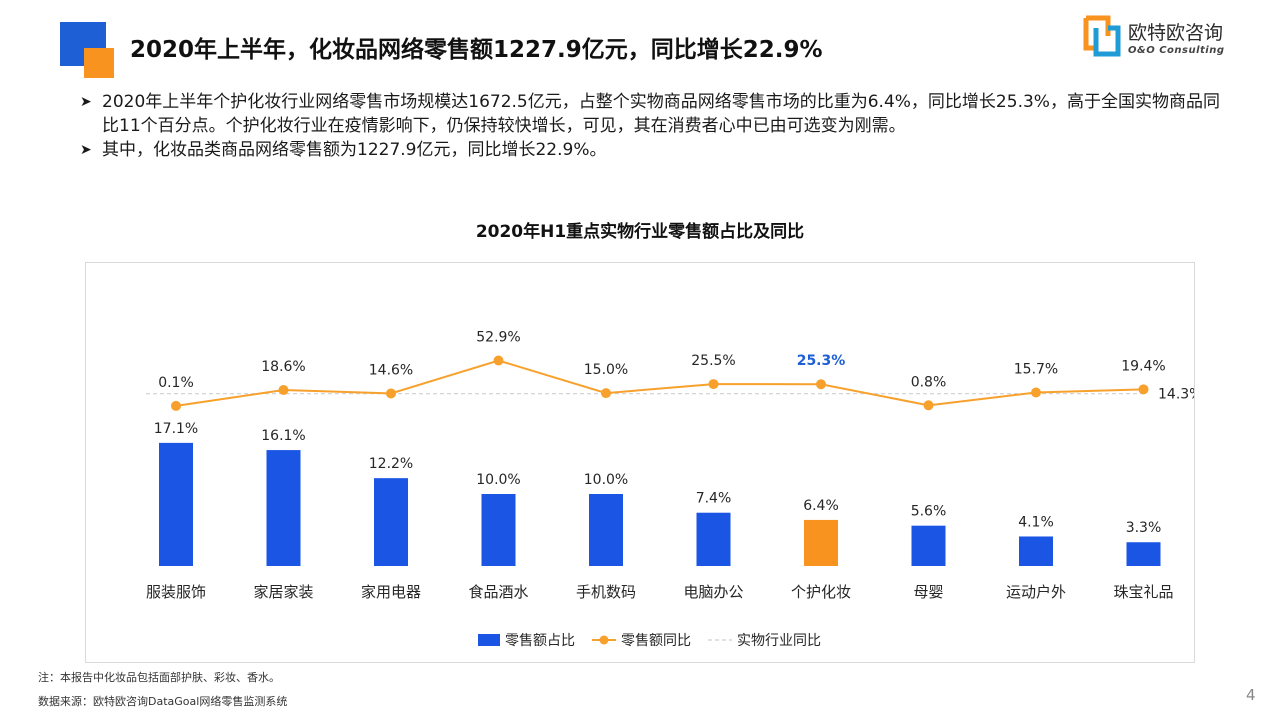  What do you see at coordinates (821, 384) in the screenshot?
I see `yoy-point-个护化妆` at bounding box center [821, 384].